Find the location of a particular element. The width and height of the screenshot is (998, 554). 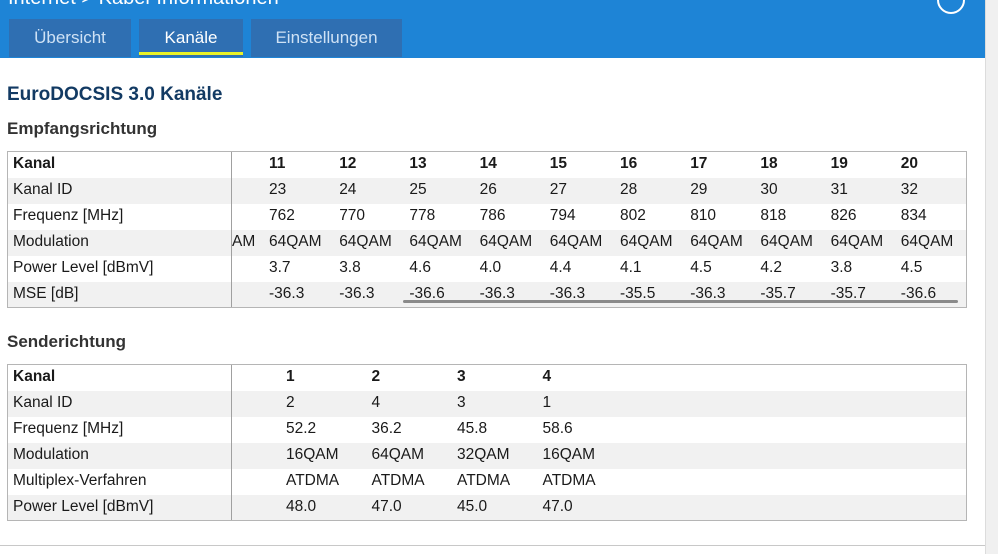

table-row: Frequenz [MHz] 52.2 36.2 45.8 58.6 is located at coordinates (487, 430).